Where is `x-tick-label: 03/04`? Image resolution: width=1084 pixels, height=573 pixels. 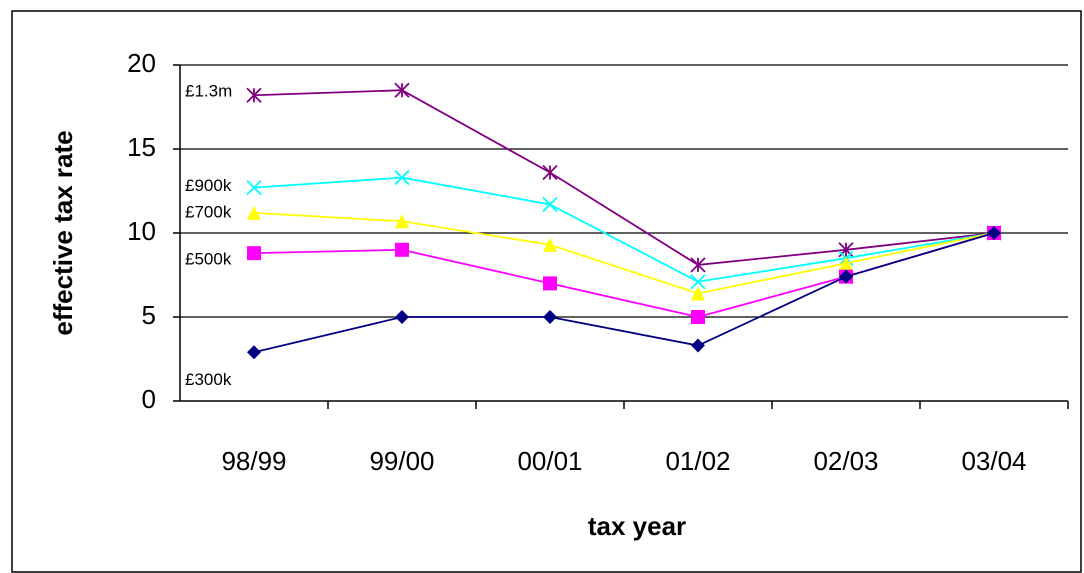 x-tick-label: 03/04 is located at coordinates (993, 461).